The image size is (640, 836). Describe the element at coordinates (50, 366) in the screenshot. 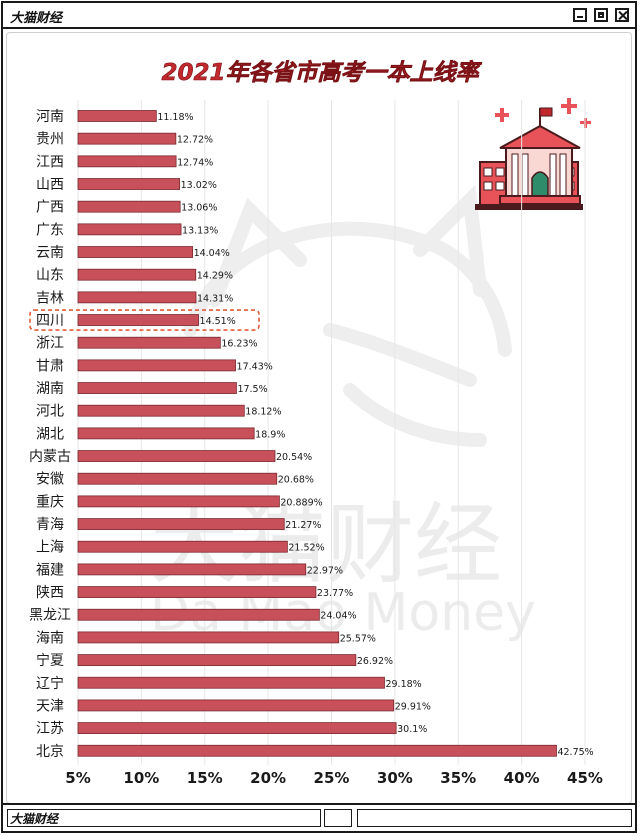

I see `category-label-11: 甘肃` at that location.